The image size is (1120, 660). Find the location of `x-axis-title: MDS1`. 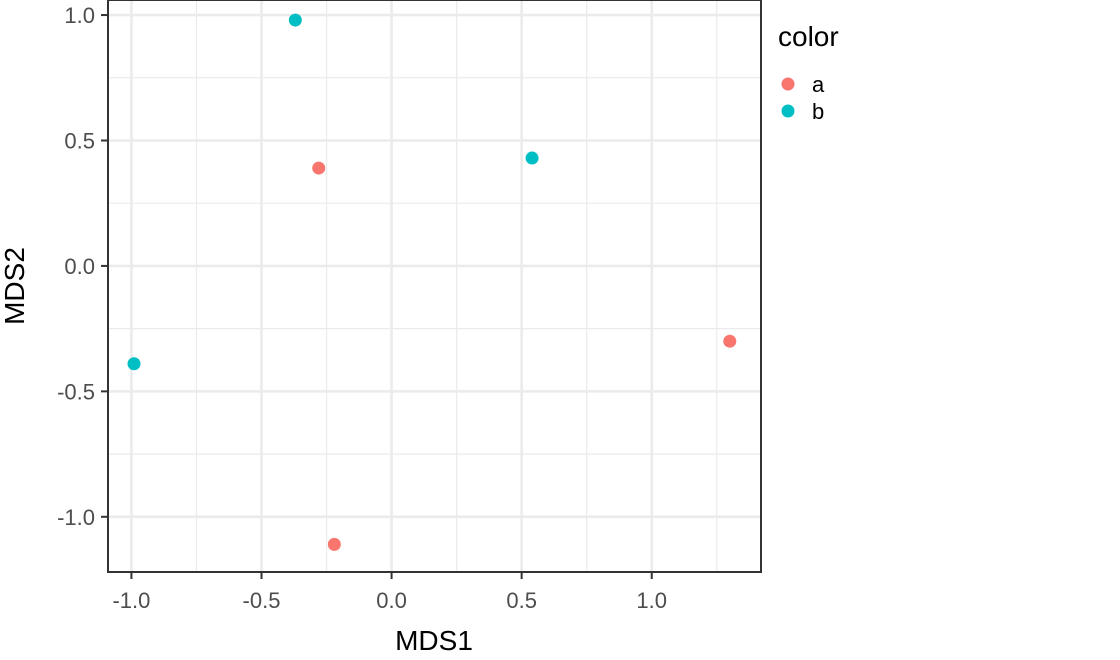

x-axis-title: MDS1 is located at coordinates (434, 640).